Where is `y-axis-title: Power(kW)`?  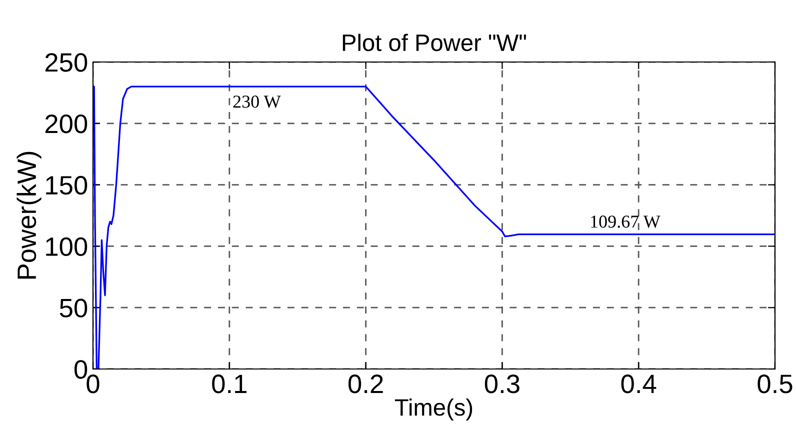 y-axis-title: Power(kW) is located at coordinates (29, 215).